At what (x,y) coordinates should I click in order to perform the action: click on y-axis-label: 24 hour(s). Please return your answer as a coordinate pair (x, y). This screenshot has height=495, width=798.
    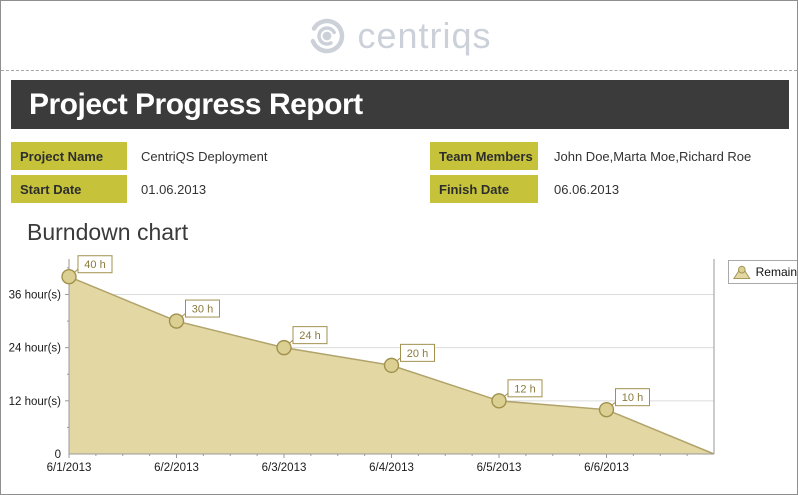
    Looking at the image, I should click on (35, 349).